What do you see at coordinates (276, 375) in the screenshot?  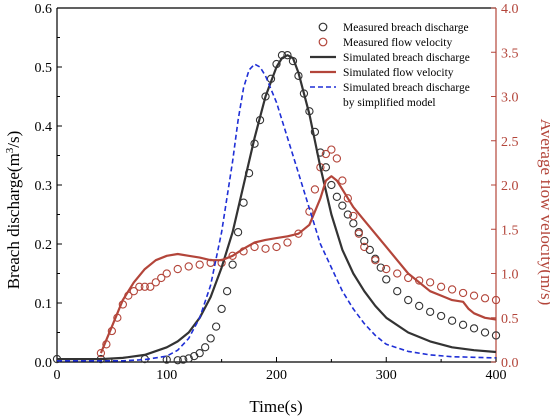 I see `x-tick-label: 200` at bounding box center [276, 375].